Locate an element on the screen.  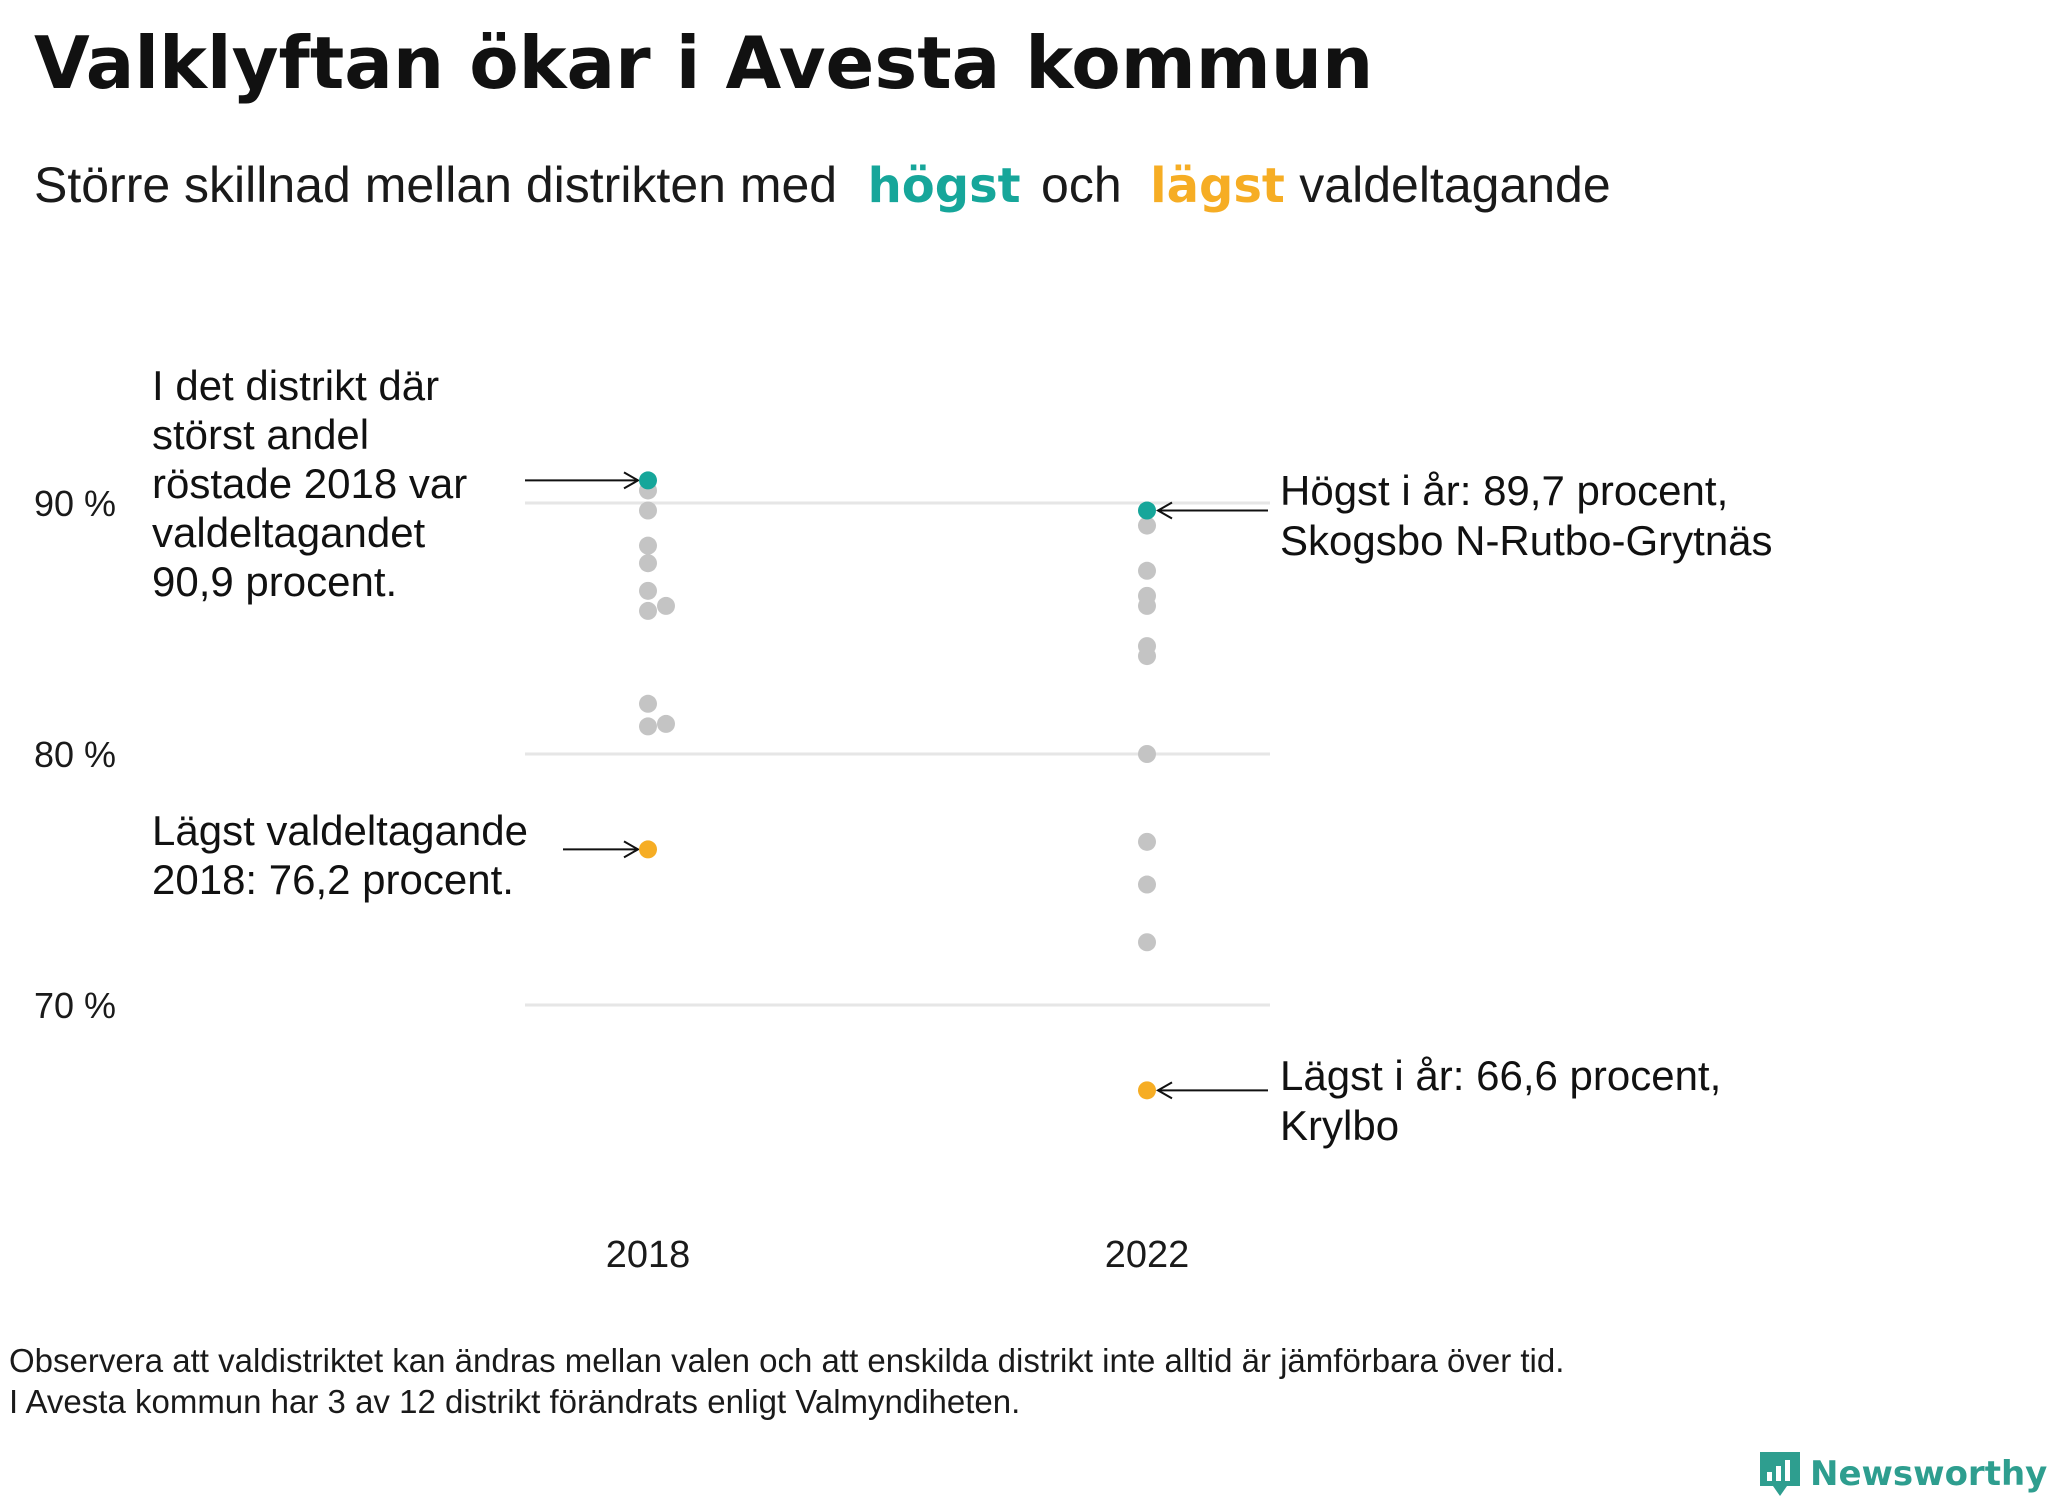
subtitle-highest-word: högst is located at coordinates (944, 186).